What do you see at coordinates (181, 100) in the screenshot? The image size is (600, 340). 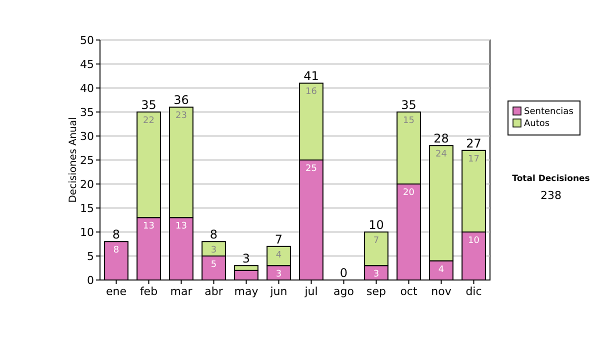 I see `total-label: 36` at bounding box center [181, 100].